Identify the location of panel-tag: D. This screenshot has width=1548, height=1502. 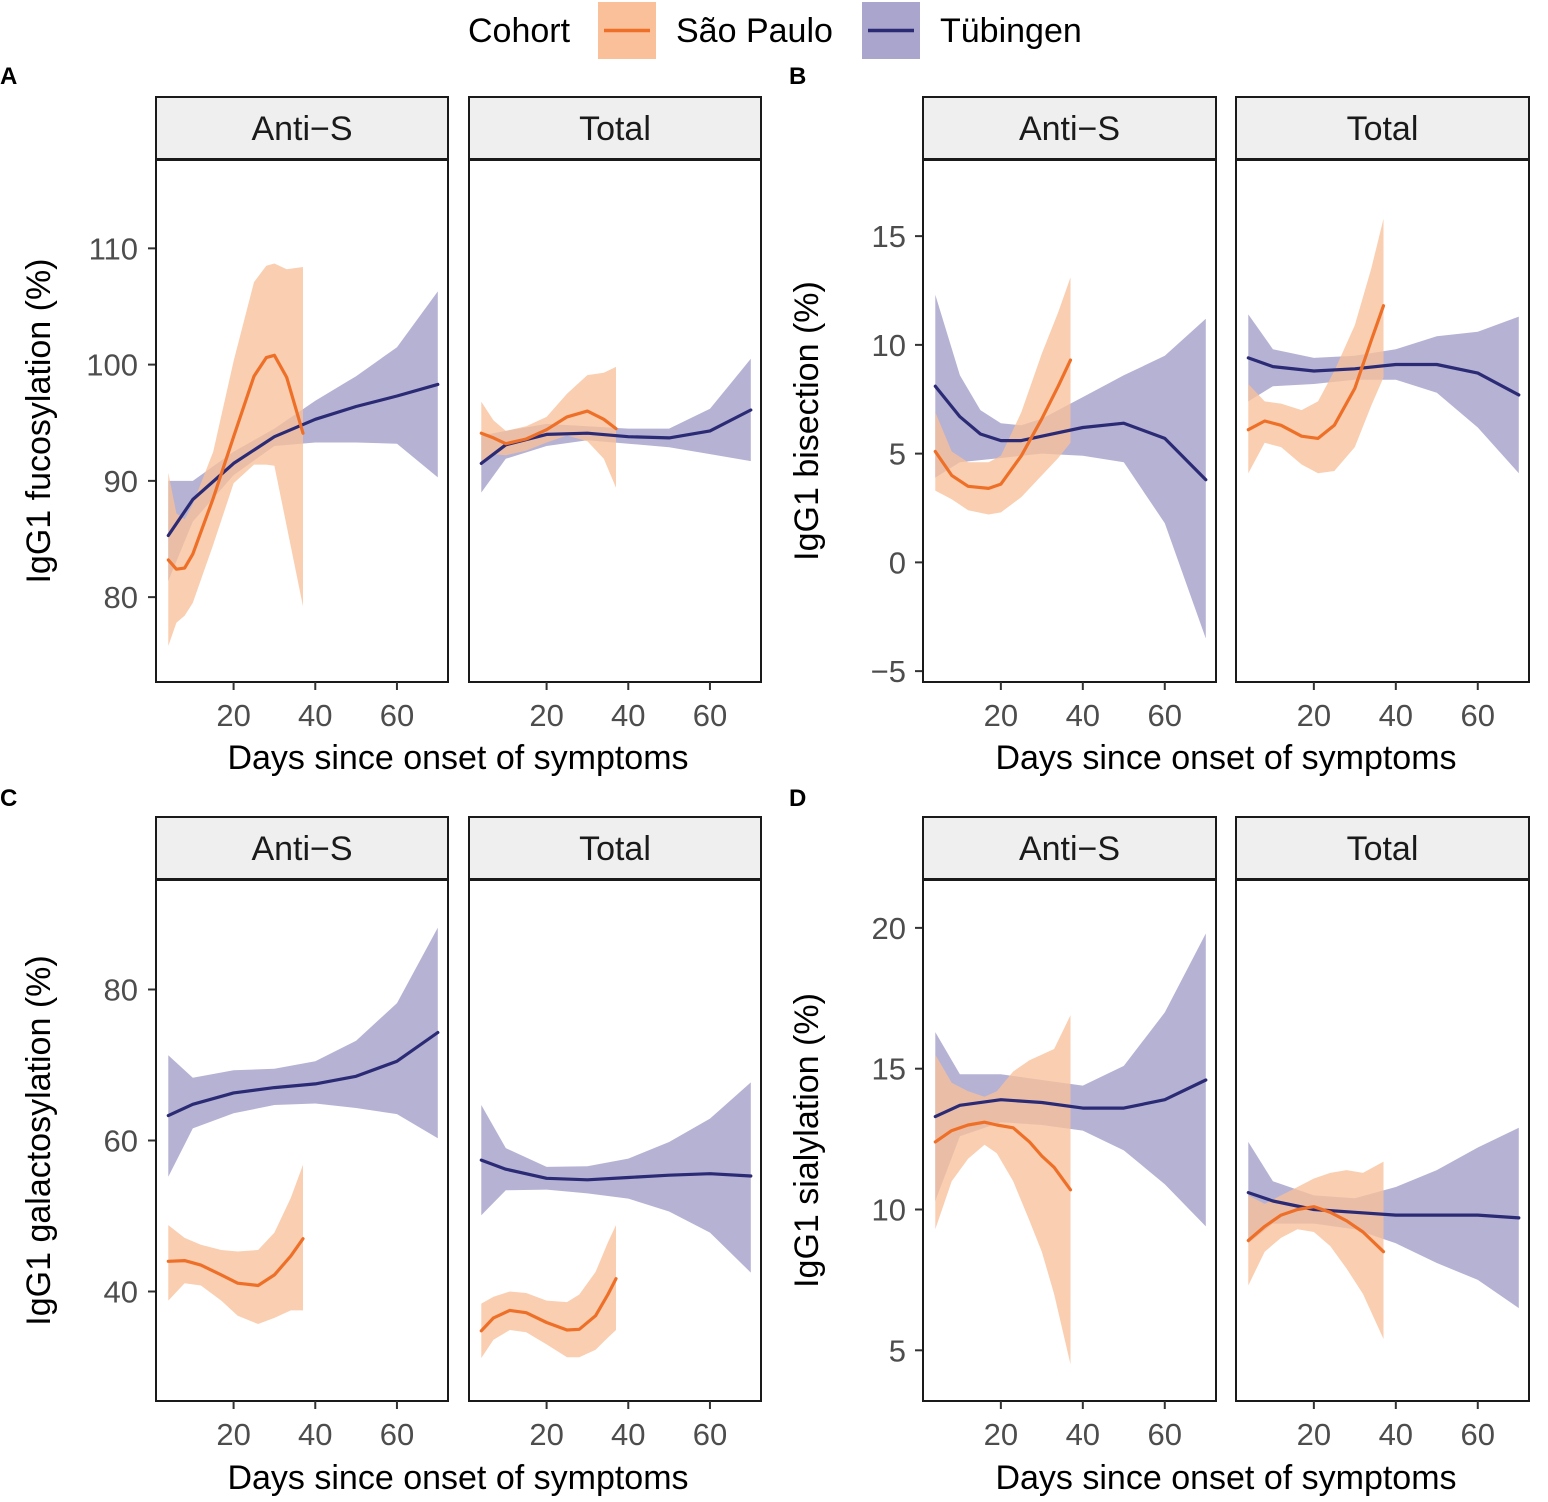
(797, 798).